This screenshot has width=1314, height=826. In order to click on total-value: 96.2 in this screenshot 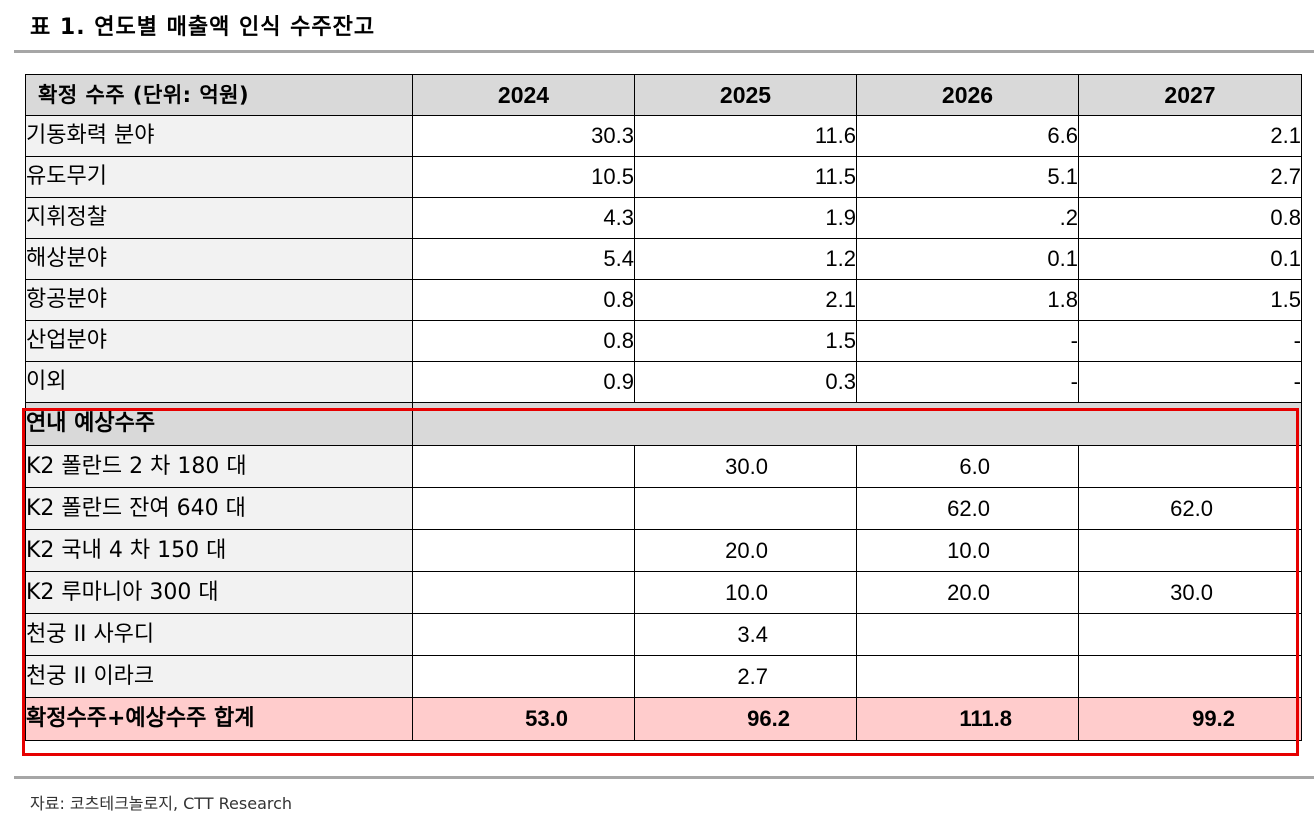, I will do `click(745, 719)`.